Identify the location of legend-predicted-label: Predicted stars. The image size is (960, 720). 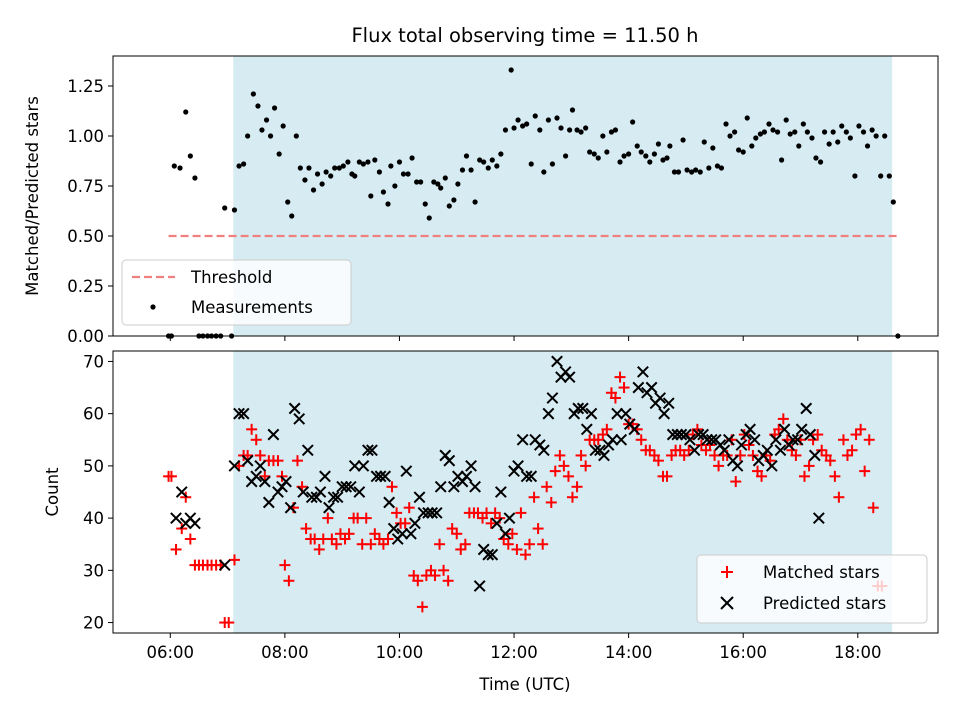
(824, 603).